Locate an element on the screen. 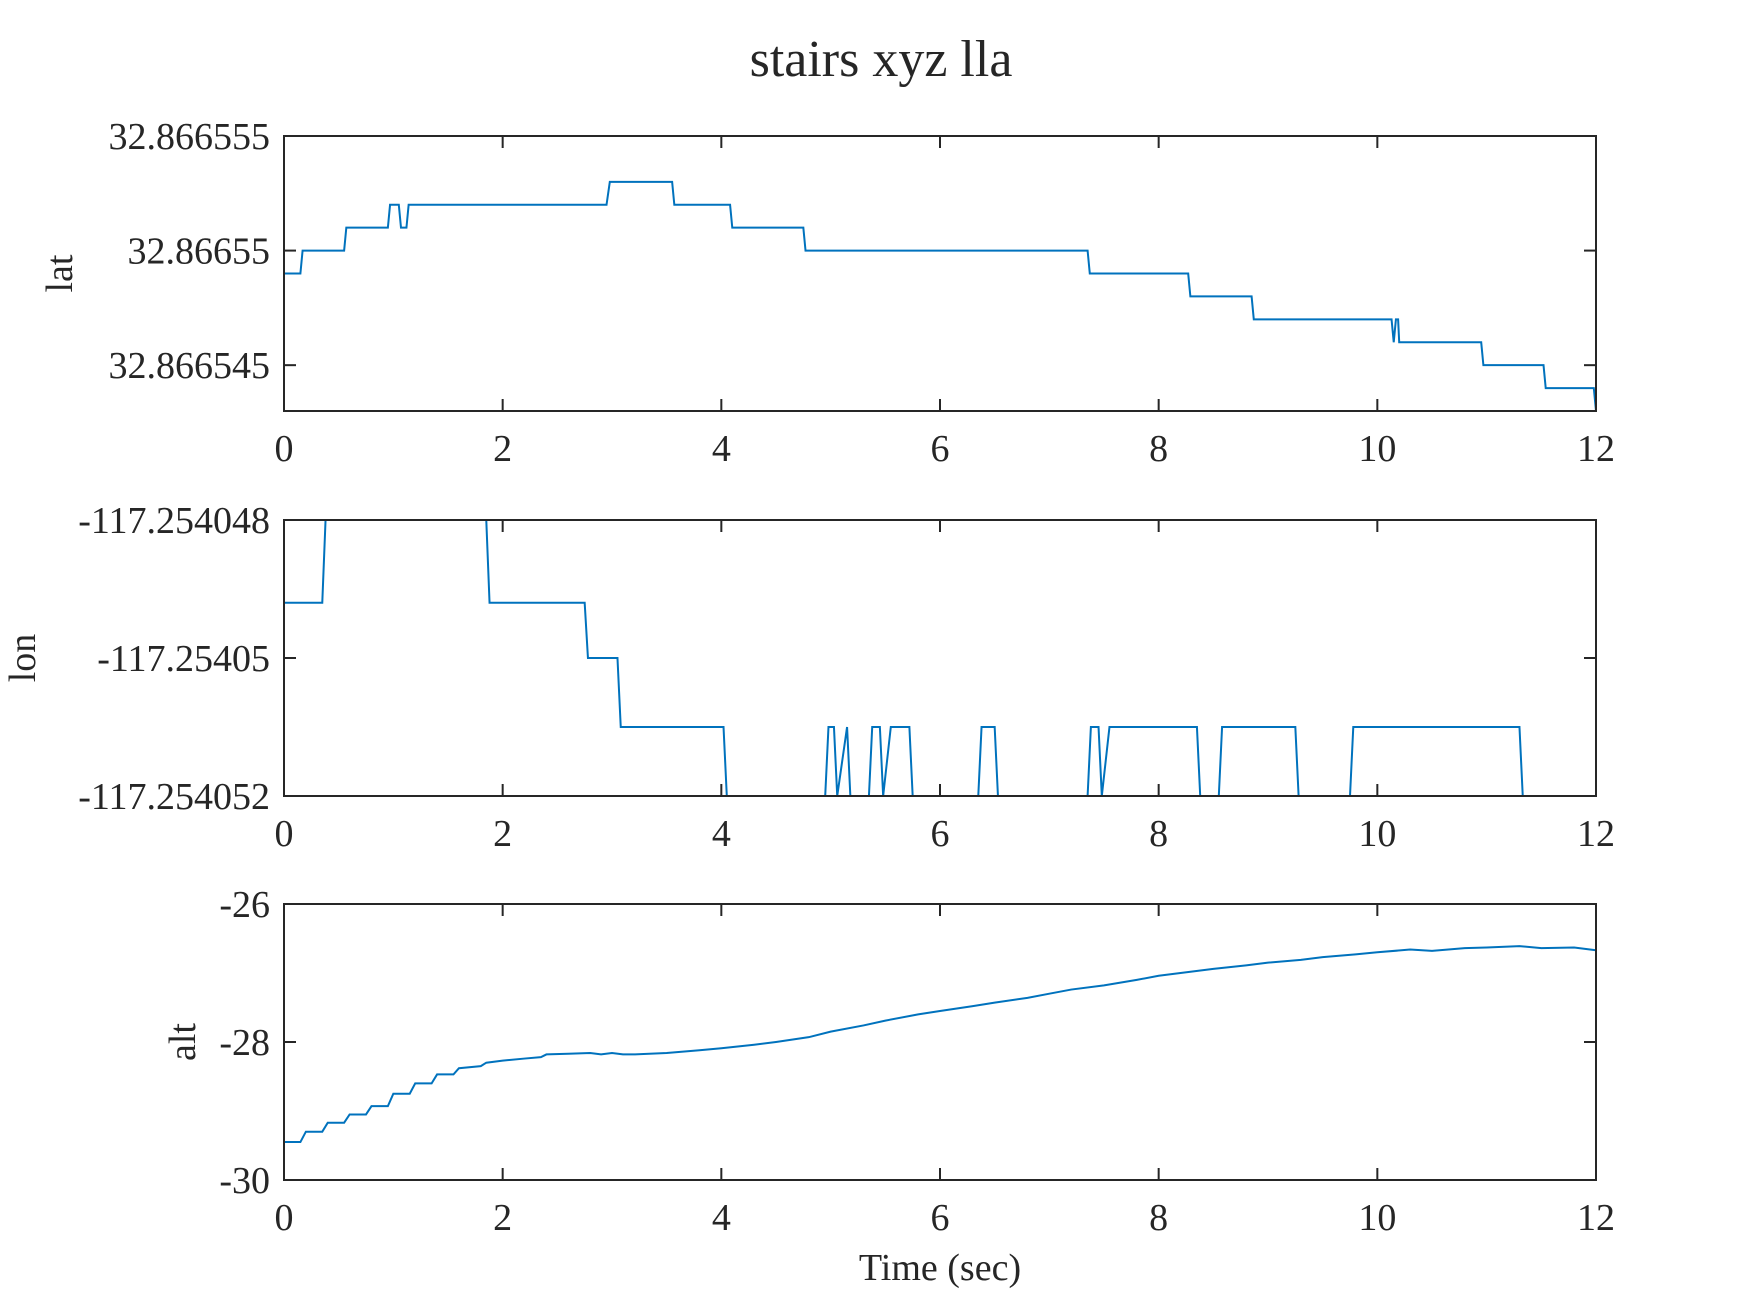  y-axis-label: alt is located at coordinates (183, 1042).